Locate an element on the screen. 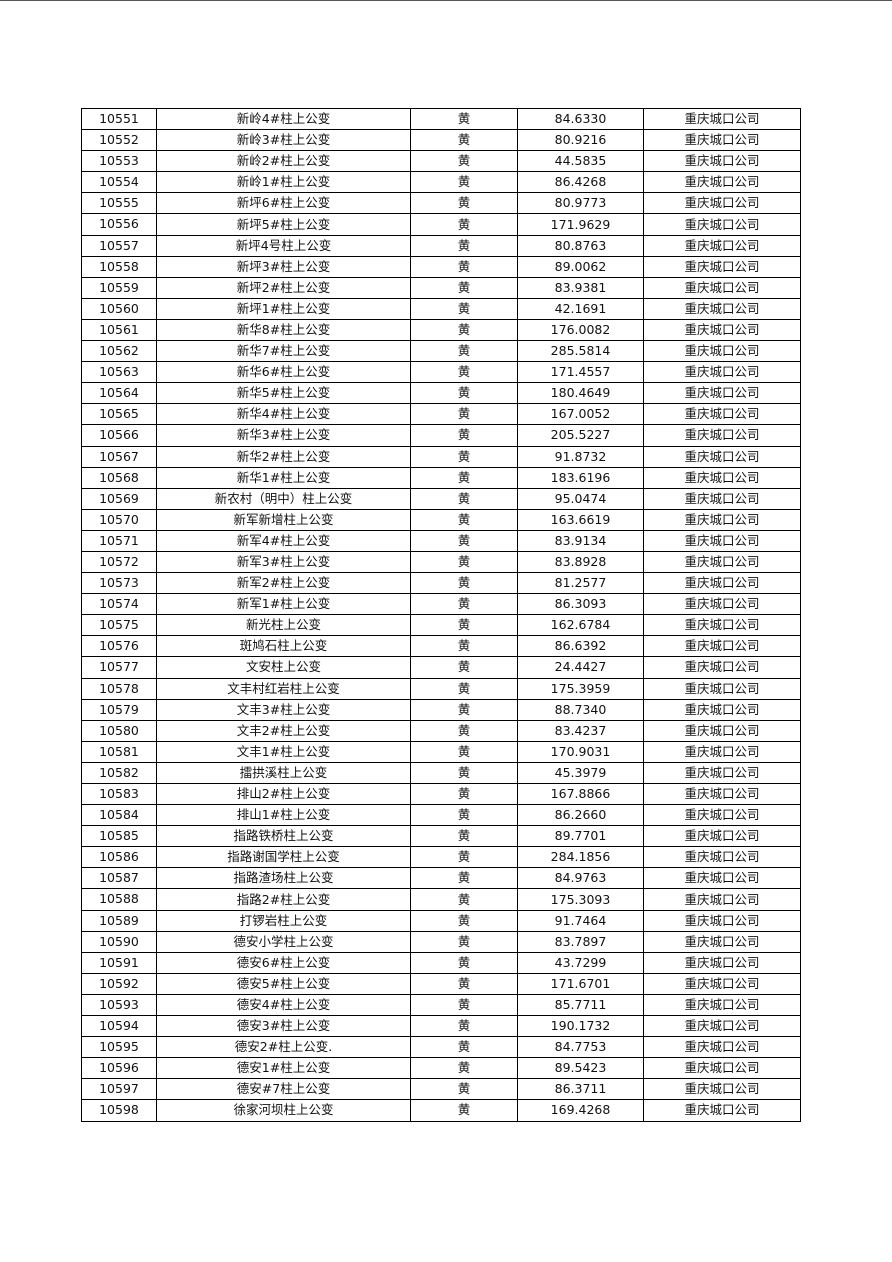  table-row: 10559 新坪2#柱上公变黄 83.9381 重庆城口公司 is located at coordinates (441, 287).